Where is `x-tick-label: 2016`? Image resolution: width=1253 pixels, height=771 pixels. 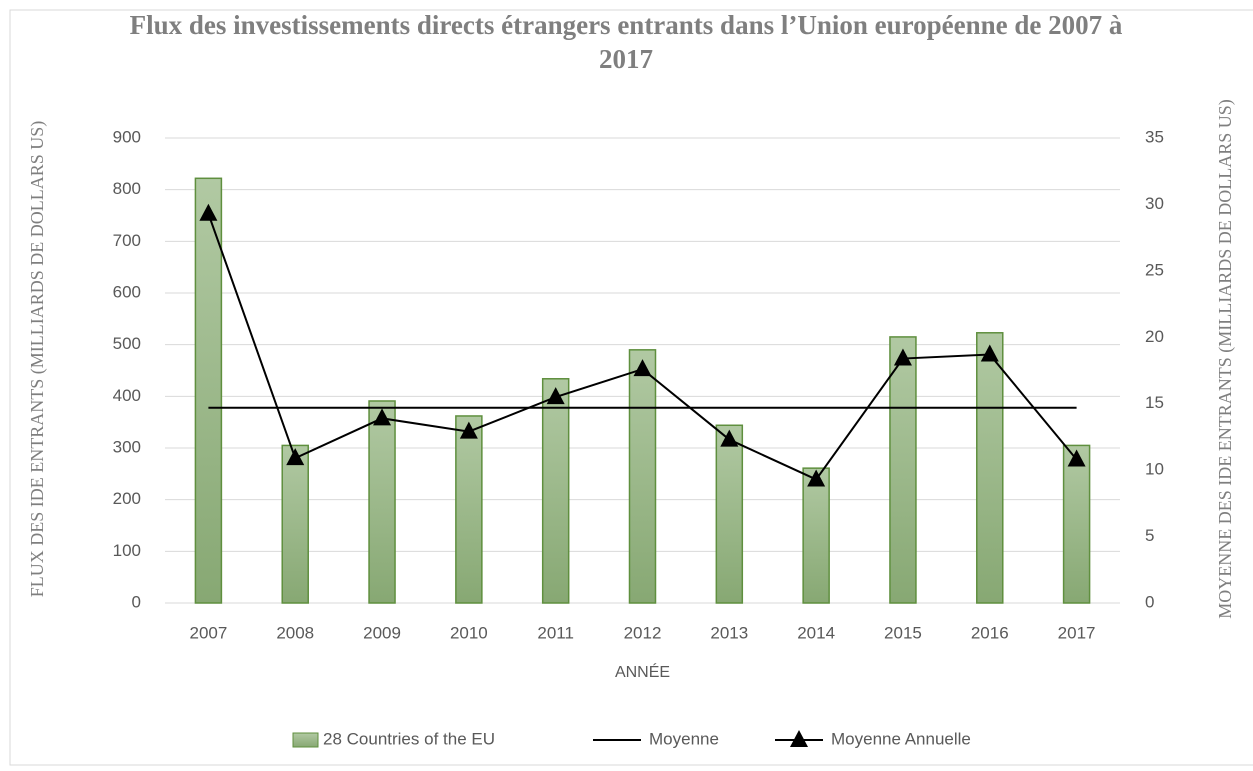
x-tick-label: 2016 is located at coordinates (990, 632).